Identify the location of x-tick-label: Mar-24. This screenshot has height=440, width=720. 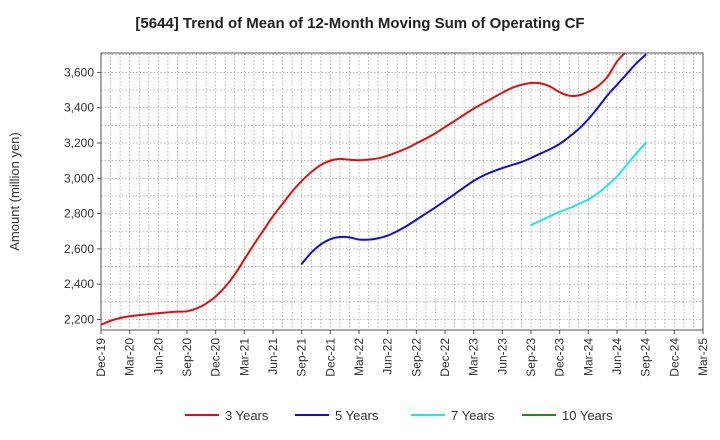
(588, 357).